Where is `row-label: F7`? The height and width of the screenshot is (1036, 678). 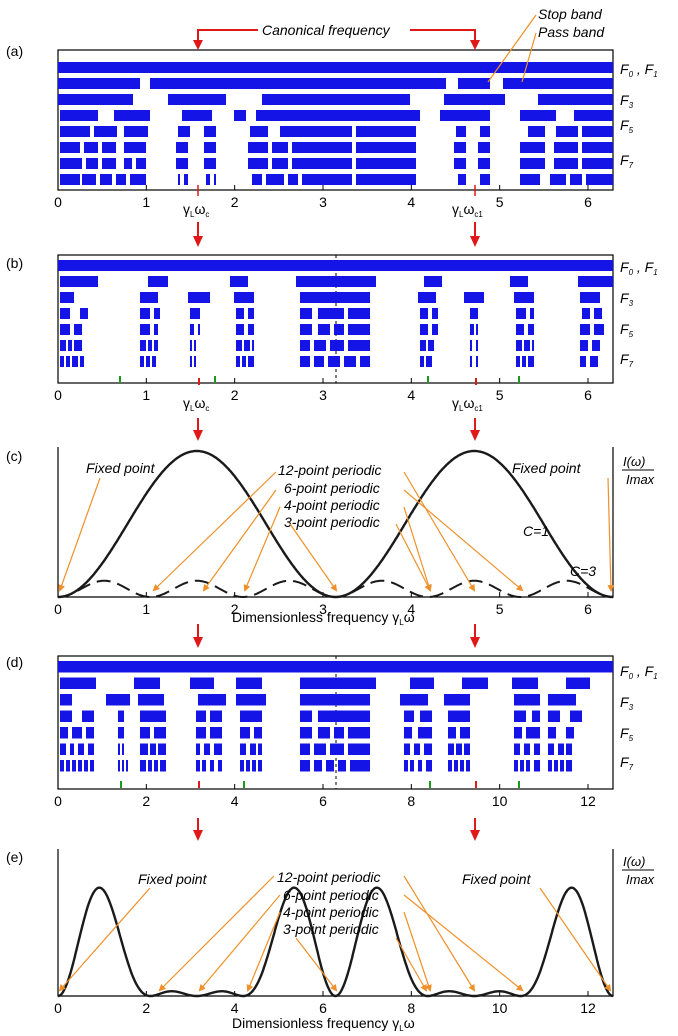 row-label: F7 is located at coordinates (627, 161).